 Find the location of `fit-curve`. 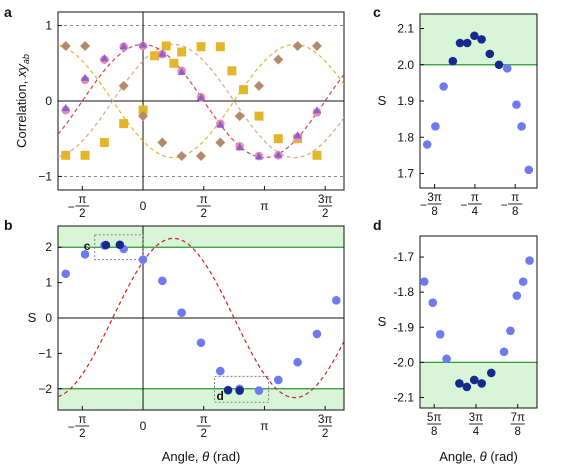

fit-curve is located at coordinates (201, 101).